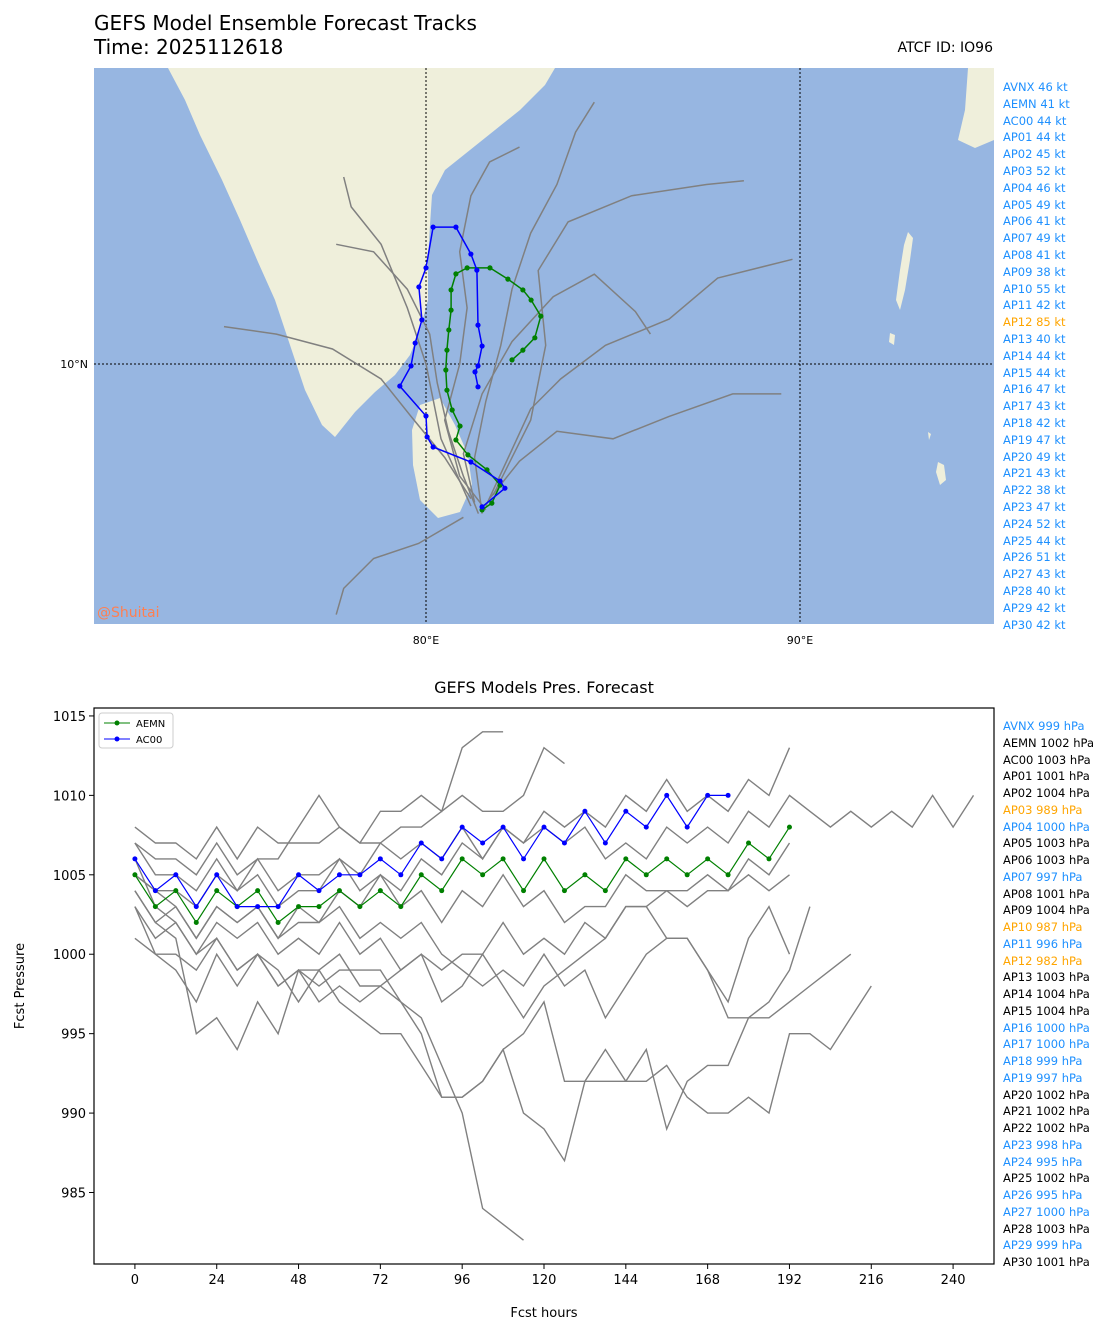  What do you see at coordinates (1047, 759) in the screenshot?
I see `pressure-list-item: AC00 1003 hPa` at bounding box center [1047, 759].